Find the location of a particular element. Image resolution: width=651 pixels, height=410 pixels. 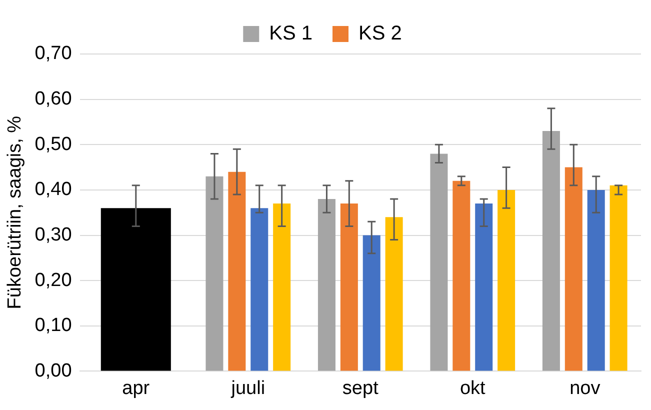

x-tick-label: okt is located at coordinates (473, 388).